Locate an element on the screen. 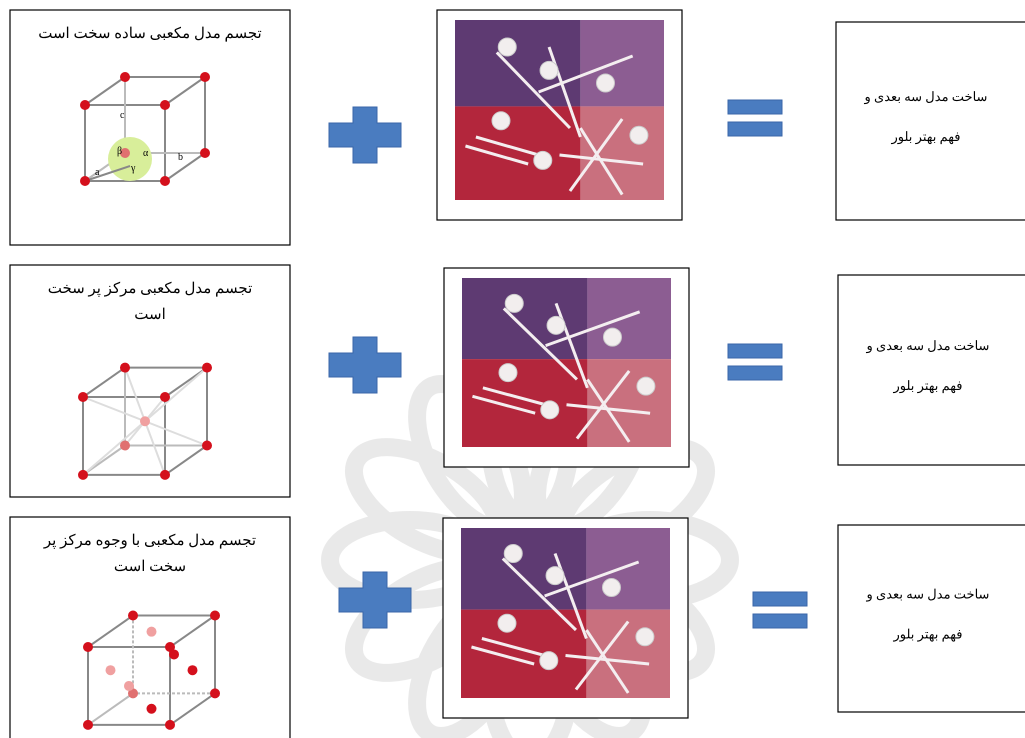 This screenshot has width=1025, height=738. left-text: سخت است is located at coordinates (150, 567).